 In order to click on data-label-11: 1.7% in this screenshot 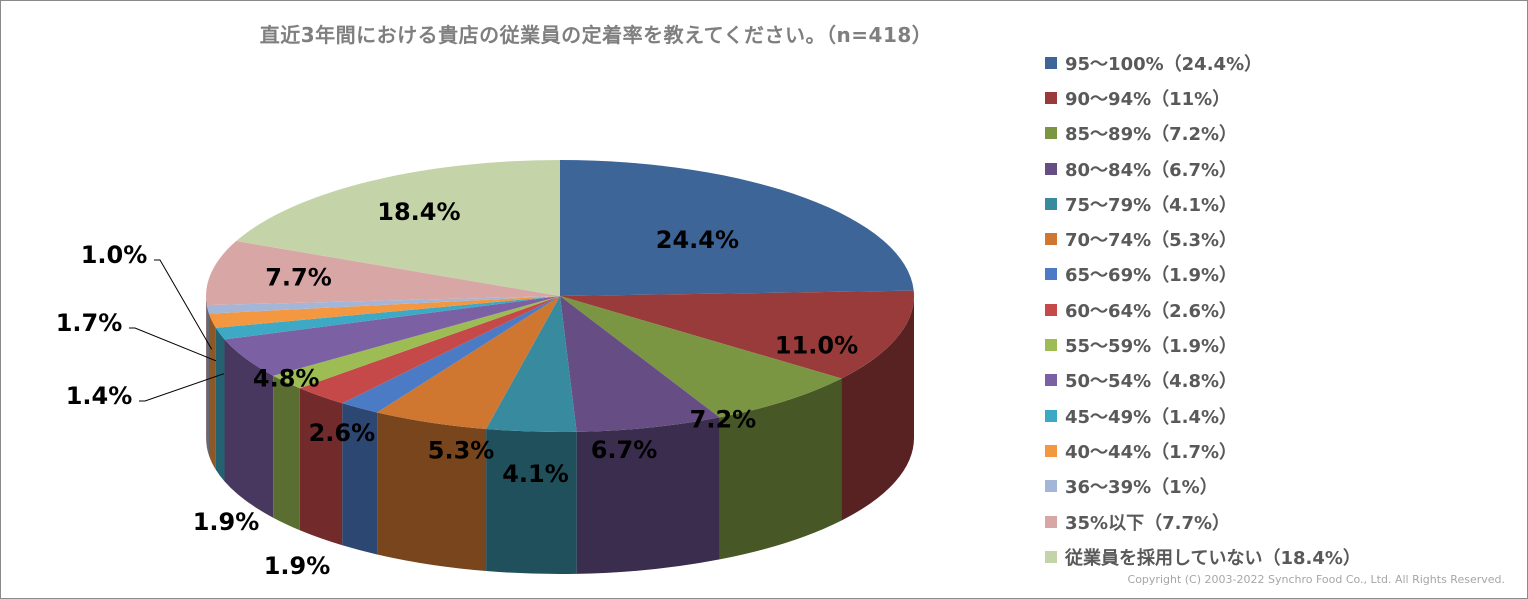, I will do `click(89, 323)`.